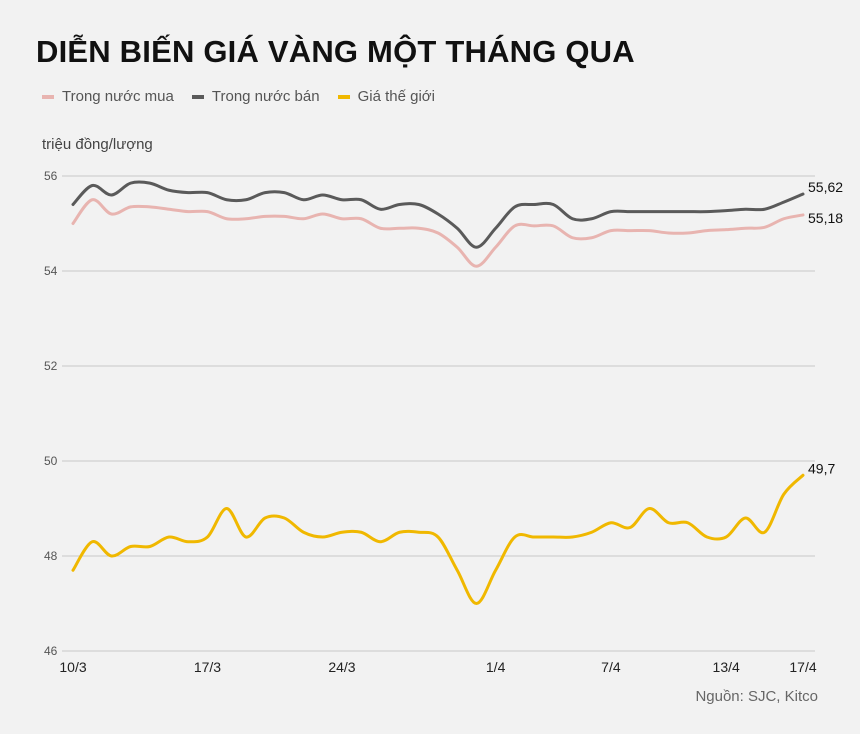 The height and width of the screenshot is (734, 860). What do you see at coordinates (821, 468) in the screenshot?
I see `end-value-label: 49,7` at bounding box center [821, 468].